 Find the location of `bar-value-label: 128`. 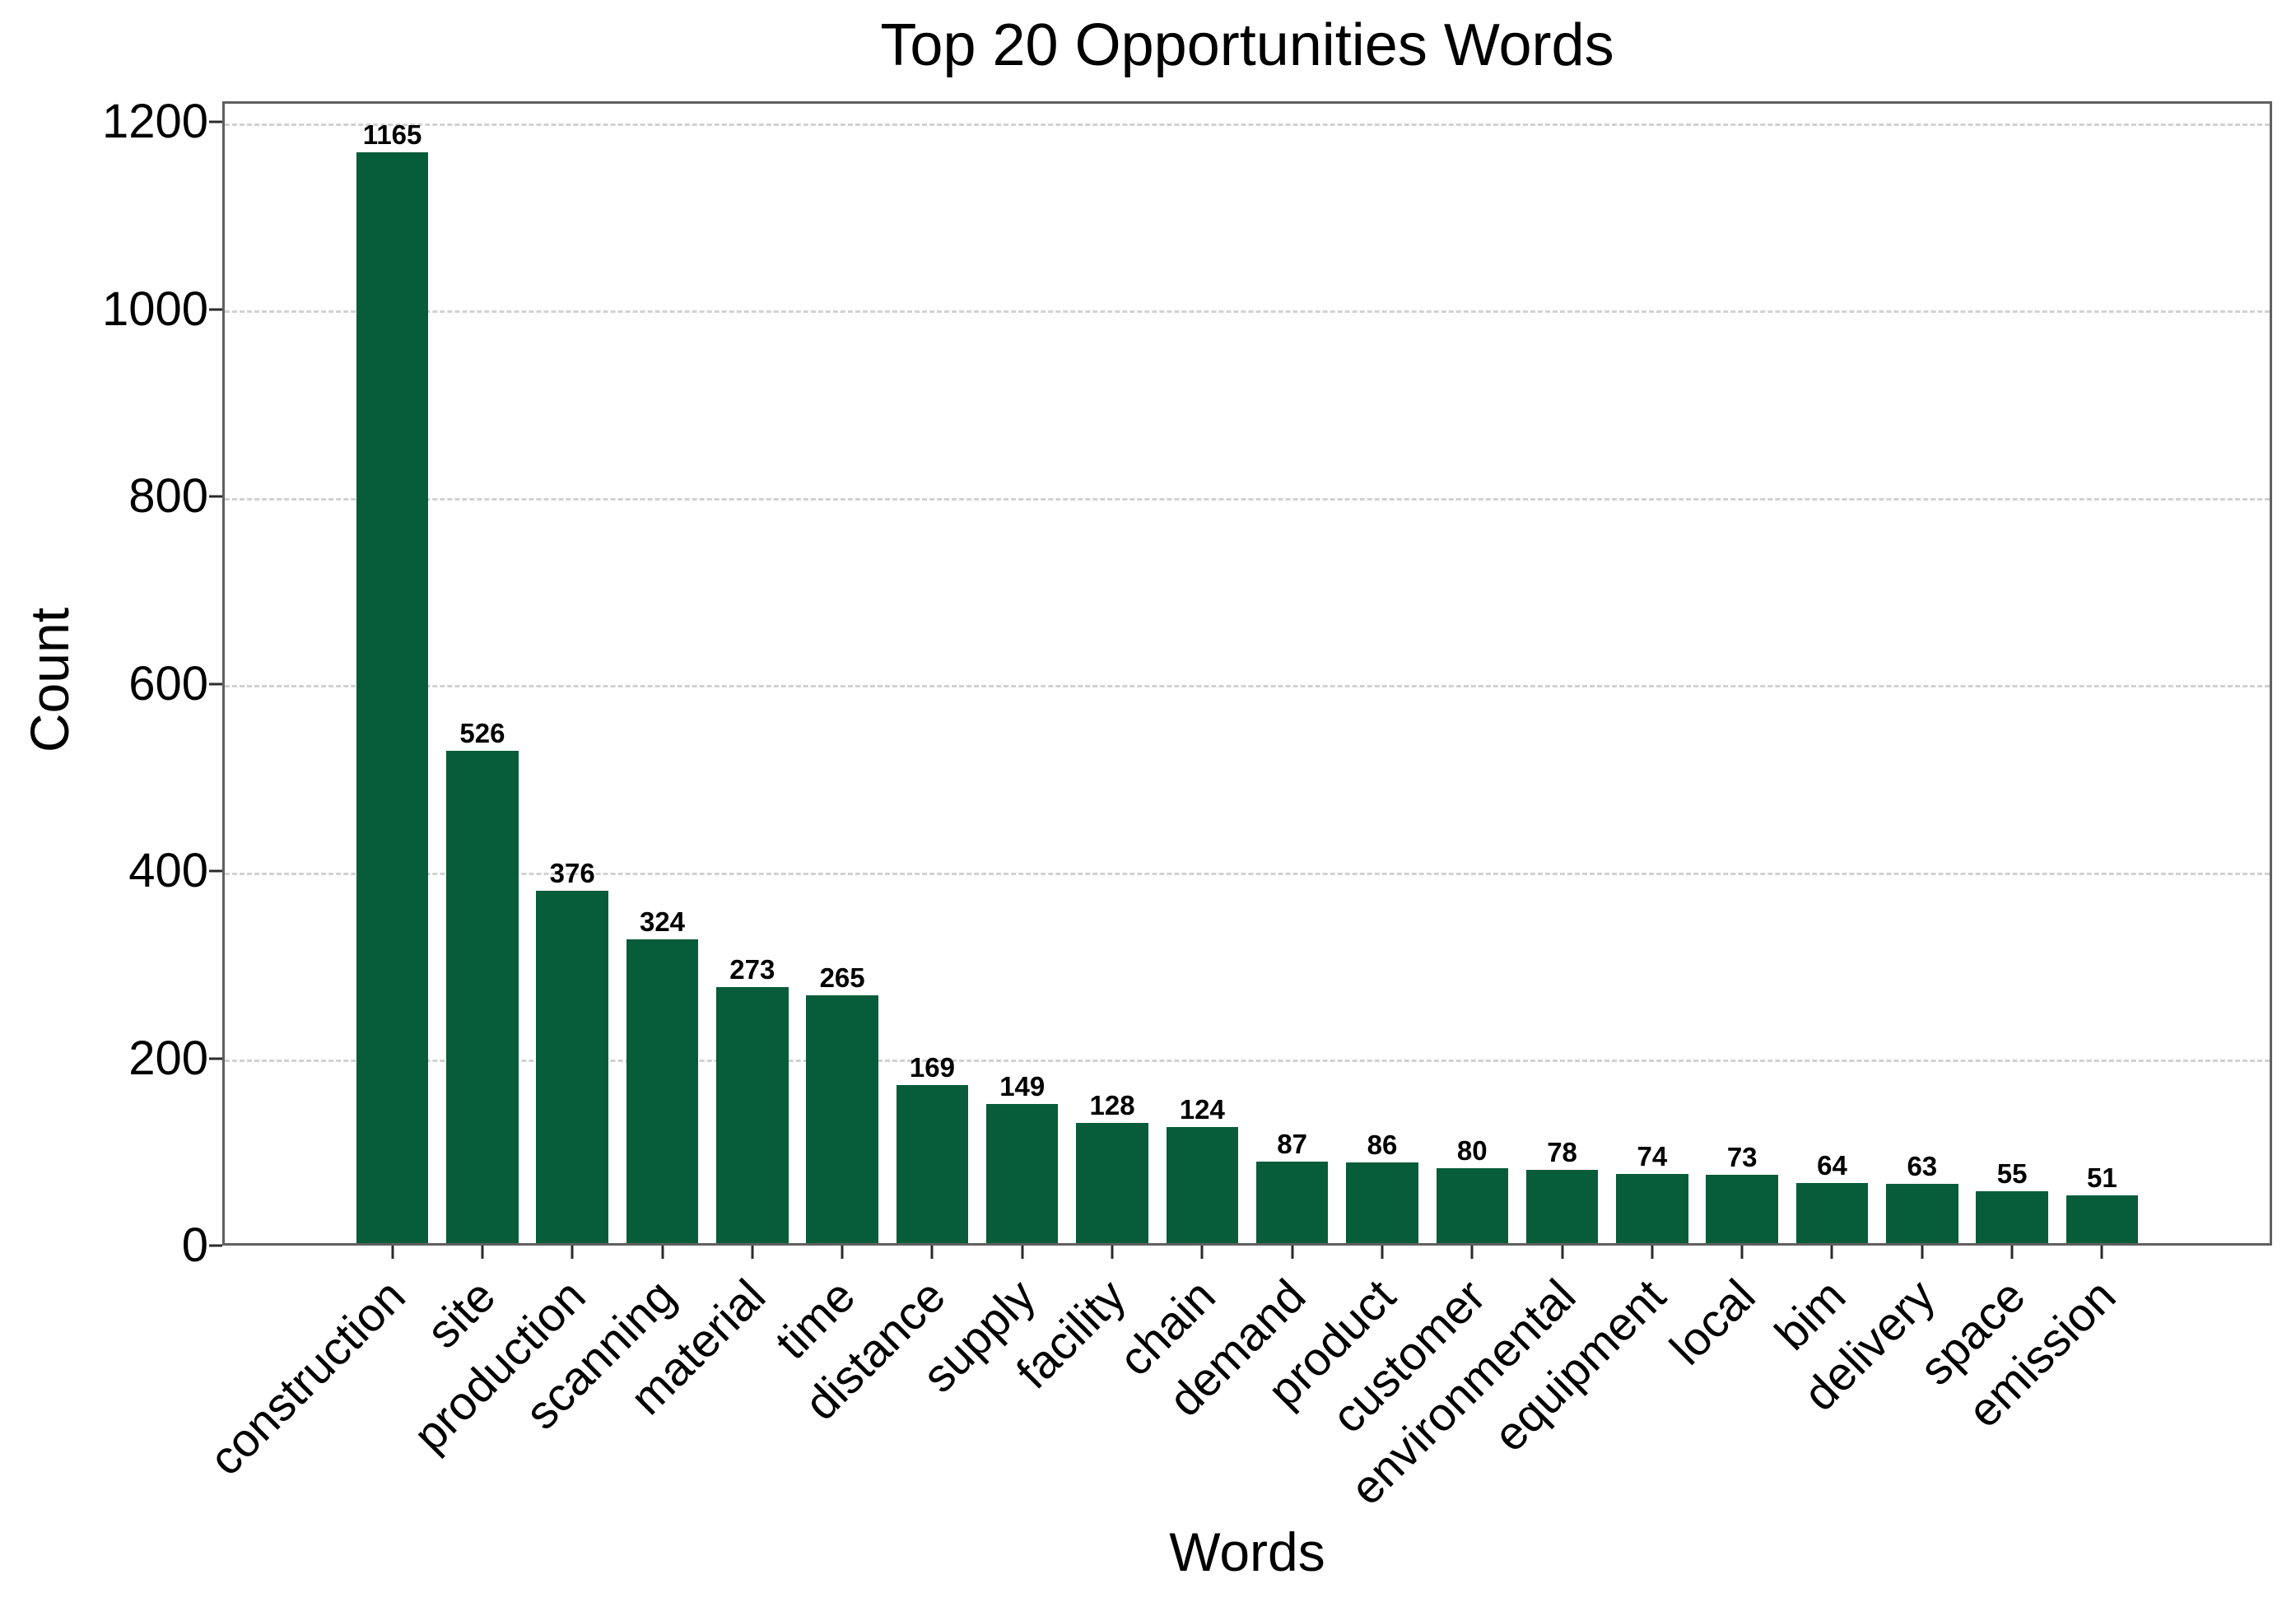

bar-value-label: 128 is located at coordinates (1112, 1105).